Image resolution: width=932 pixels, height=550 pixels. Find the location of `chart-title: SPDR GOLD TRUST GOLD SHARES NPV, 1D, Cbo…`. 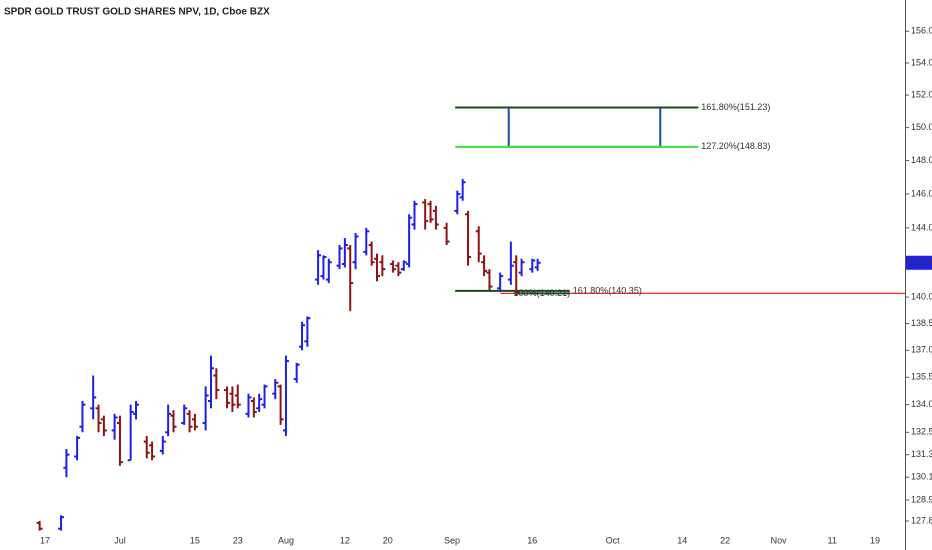

chart-title: SPDR GOLD TRUST GOLD SHARES NPV, 1D, Cbo… is located at coordinates (137, 12).